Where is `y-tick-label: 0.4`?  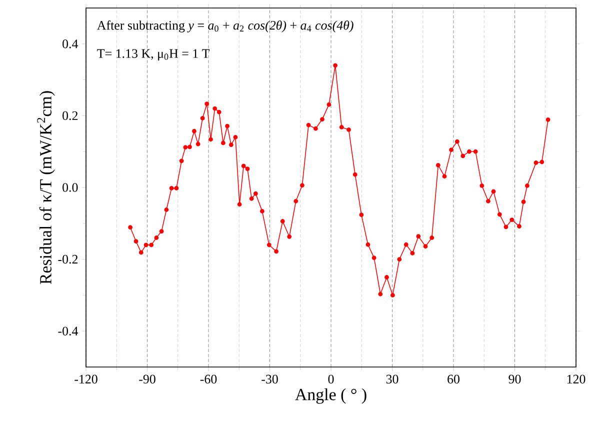
y-tick-label: 0.4 is located at coordinates (70, 43).